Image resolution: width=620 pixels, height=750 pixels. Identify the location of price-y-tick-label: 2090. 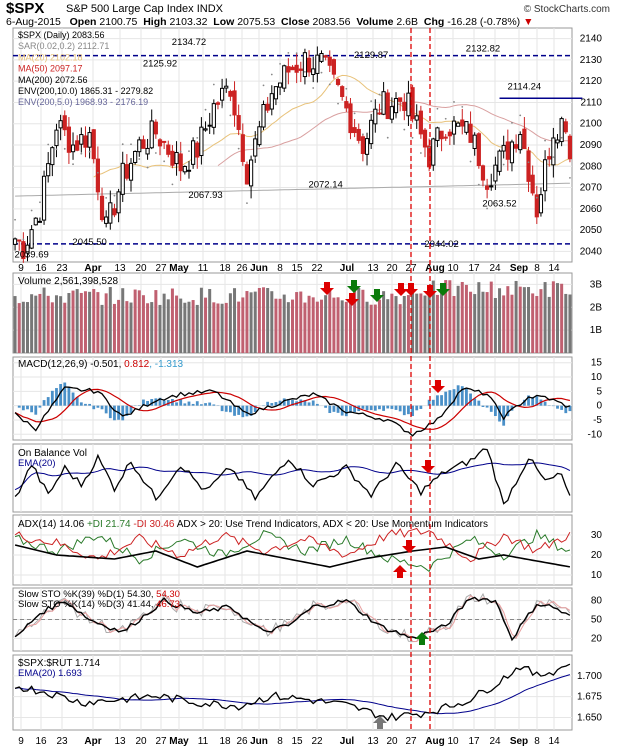
(591, 145).